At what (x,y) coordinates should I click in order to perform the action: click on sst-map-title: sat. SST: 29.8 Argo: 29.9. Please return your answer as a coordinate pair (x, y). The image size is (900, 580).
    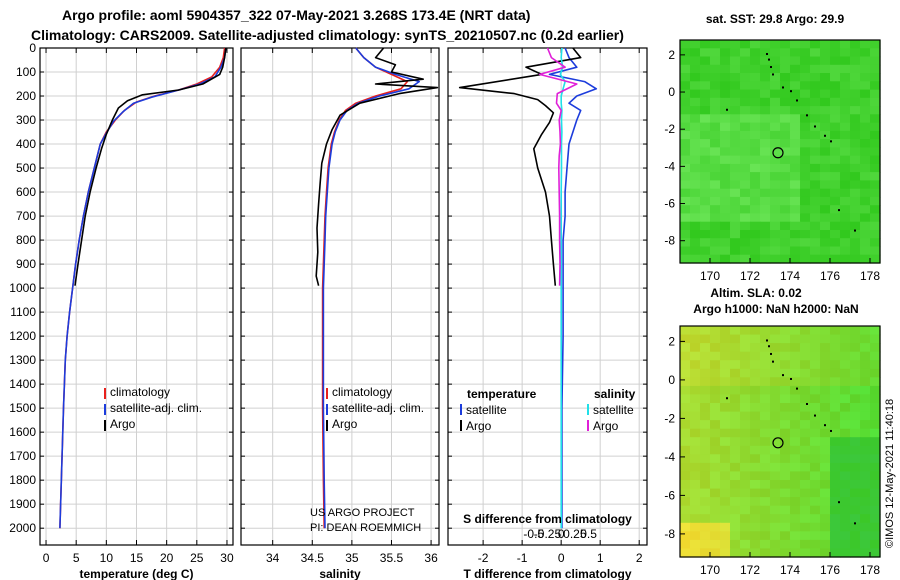
    Looking at the image, I should click on (775, 19).